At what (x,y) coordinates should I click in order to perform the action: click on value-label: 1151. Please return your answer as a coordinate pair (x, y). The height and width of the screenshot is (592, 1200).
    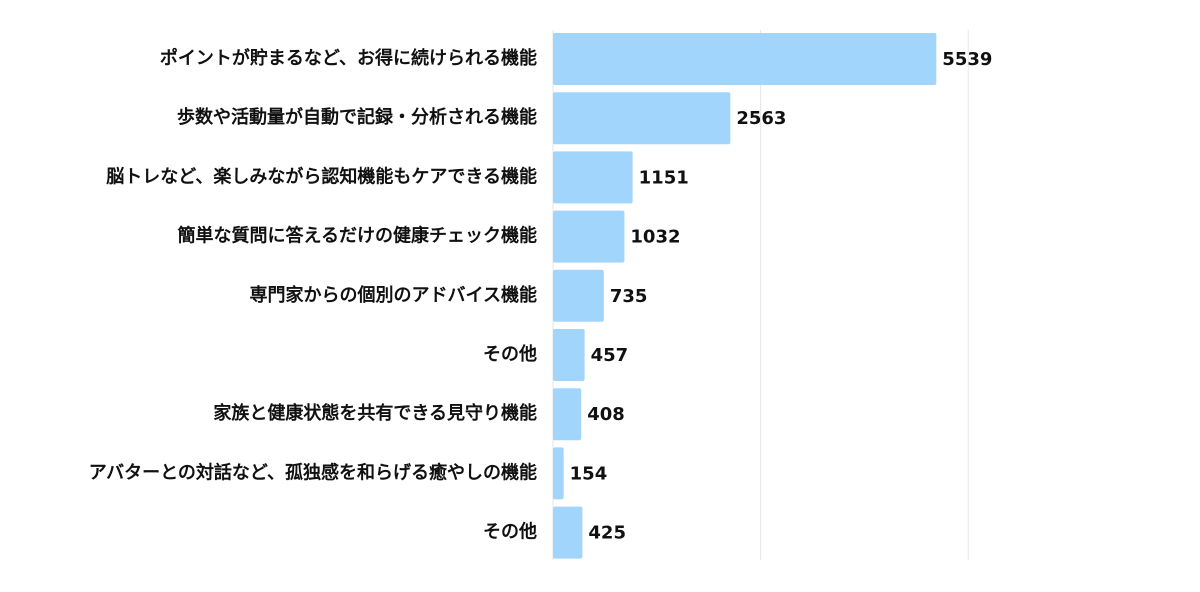
    Looking at the image, I should click on (664, 177).